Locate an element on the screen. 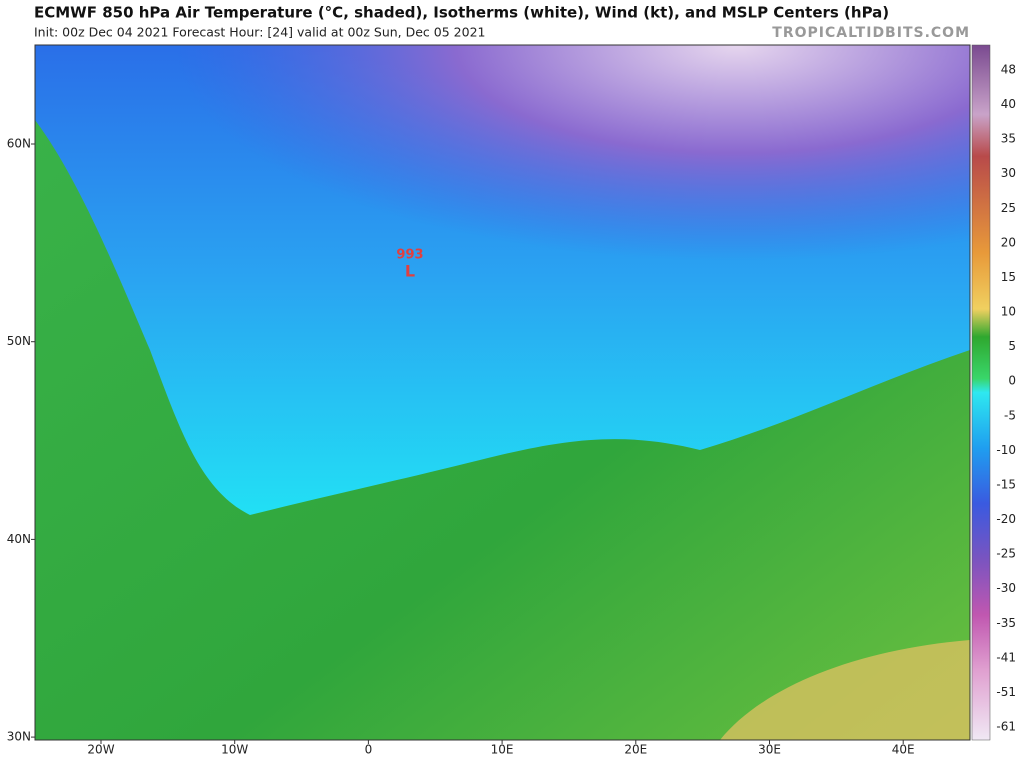 This screenshot has width=1024, height=757. colorbar-label: 30 is located at coordinates (1008, 173).